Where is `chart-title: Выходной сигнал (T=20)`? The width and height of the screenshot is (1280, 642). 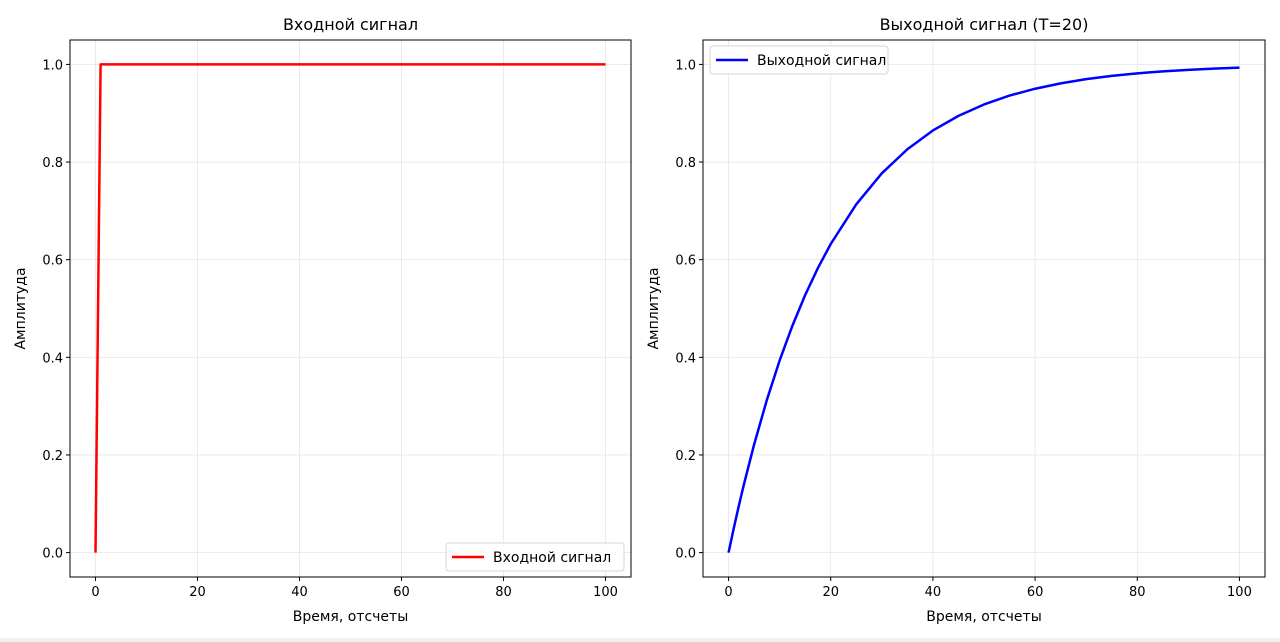 chart-title: Выходной сигнал (T=20) is located at coordinates (984, 24).